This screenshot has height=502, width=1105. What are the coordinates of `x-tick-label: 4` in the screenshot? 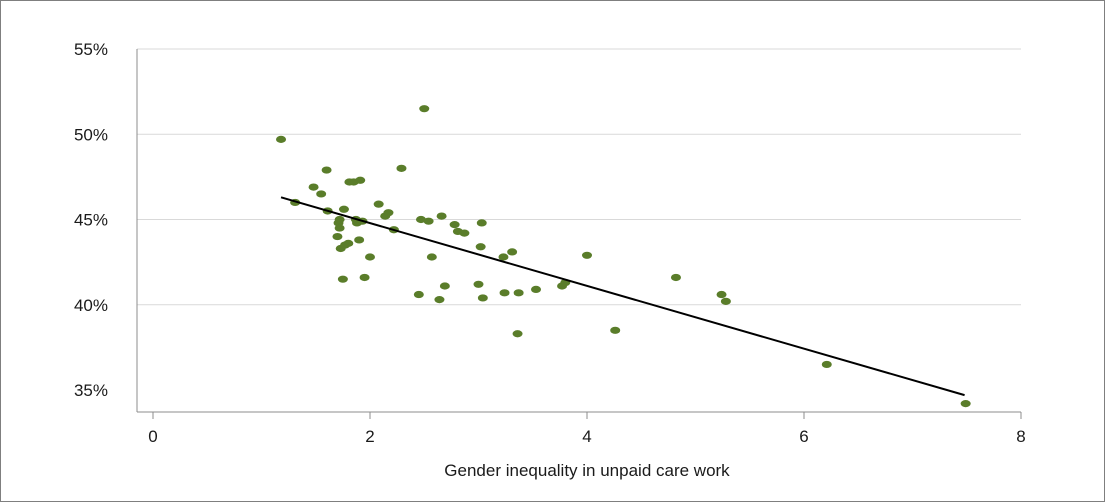 It's located at (586, 436).